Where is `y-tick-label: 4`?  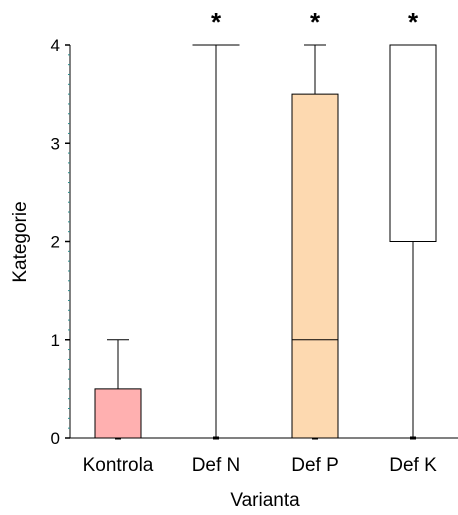
y-tick-label: 4 is located at coordinates (55, 45).